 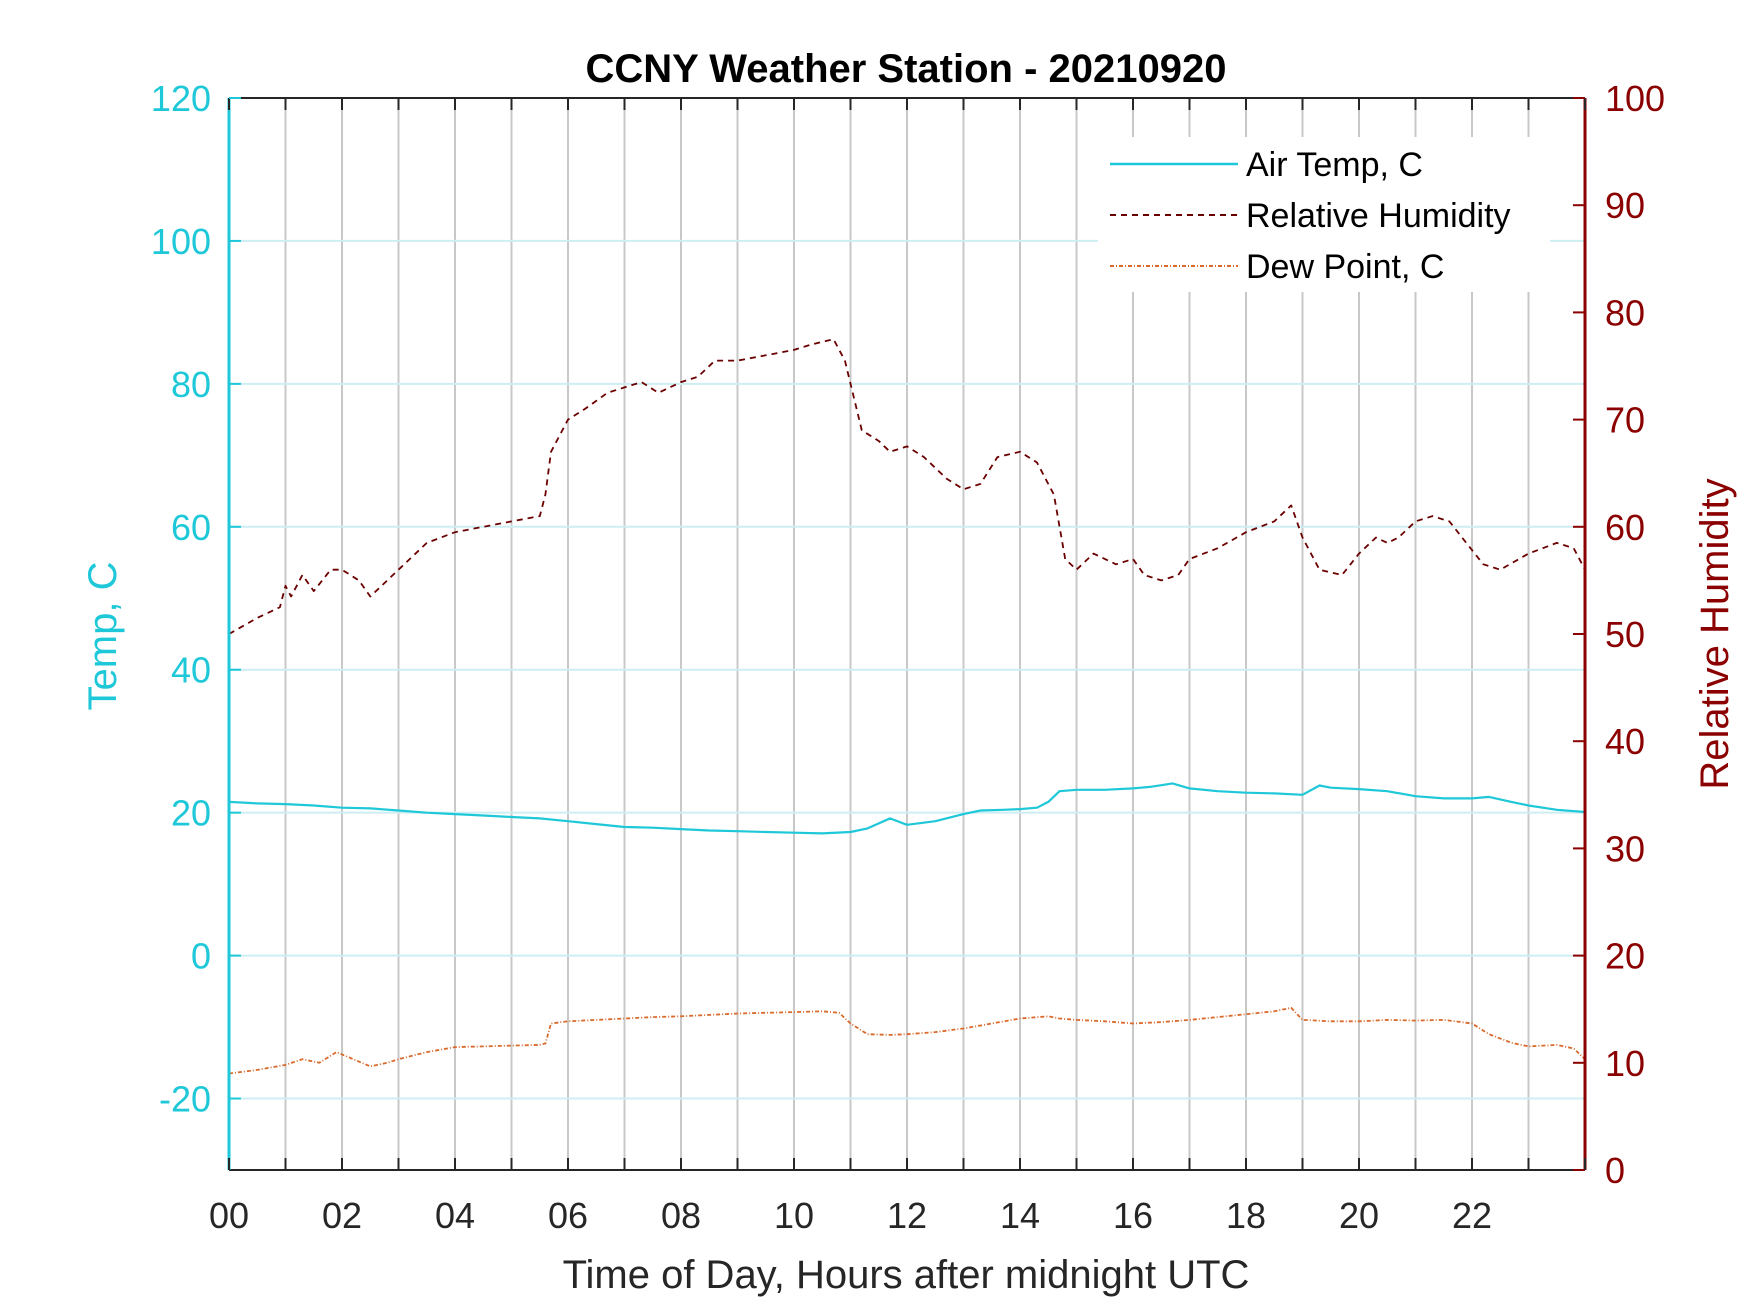 What do you see at coordinates (1715, 633) in the screenshot?
I see `y-right-axis-label: Relative Humidity` at bounding box center [1715, 633].